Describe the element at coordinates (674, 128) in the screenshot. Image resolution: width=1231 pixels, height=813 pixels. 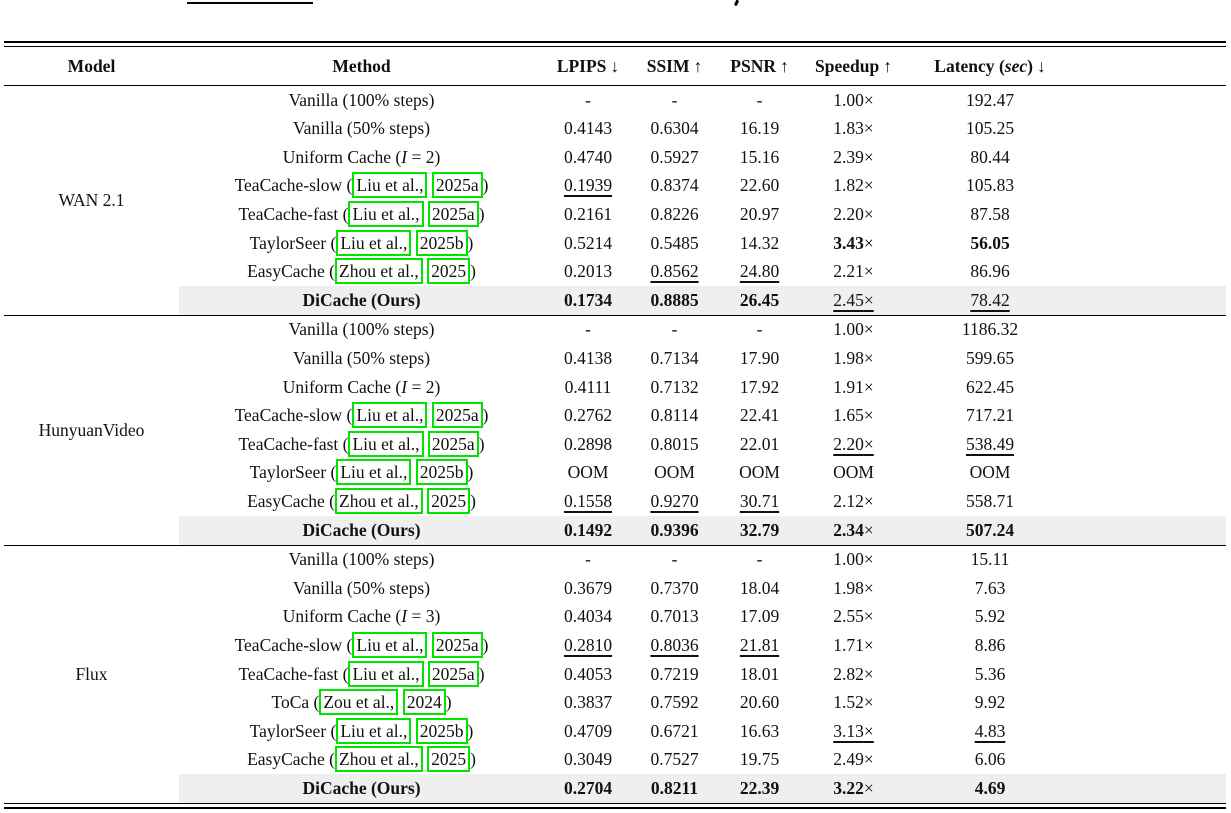
I see `metric-value: 0.6304` at that location.